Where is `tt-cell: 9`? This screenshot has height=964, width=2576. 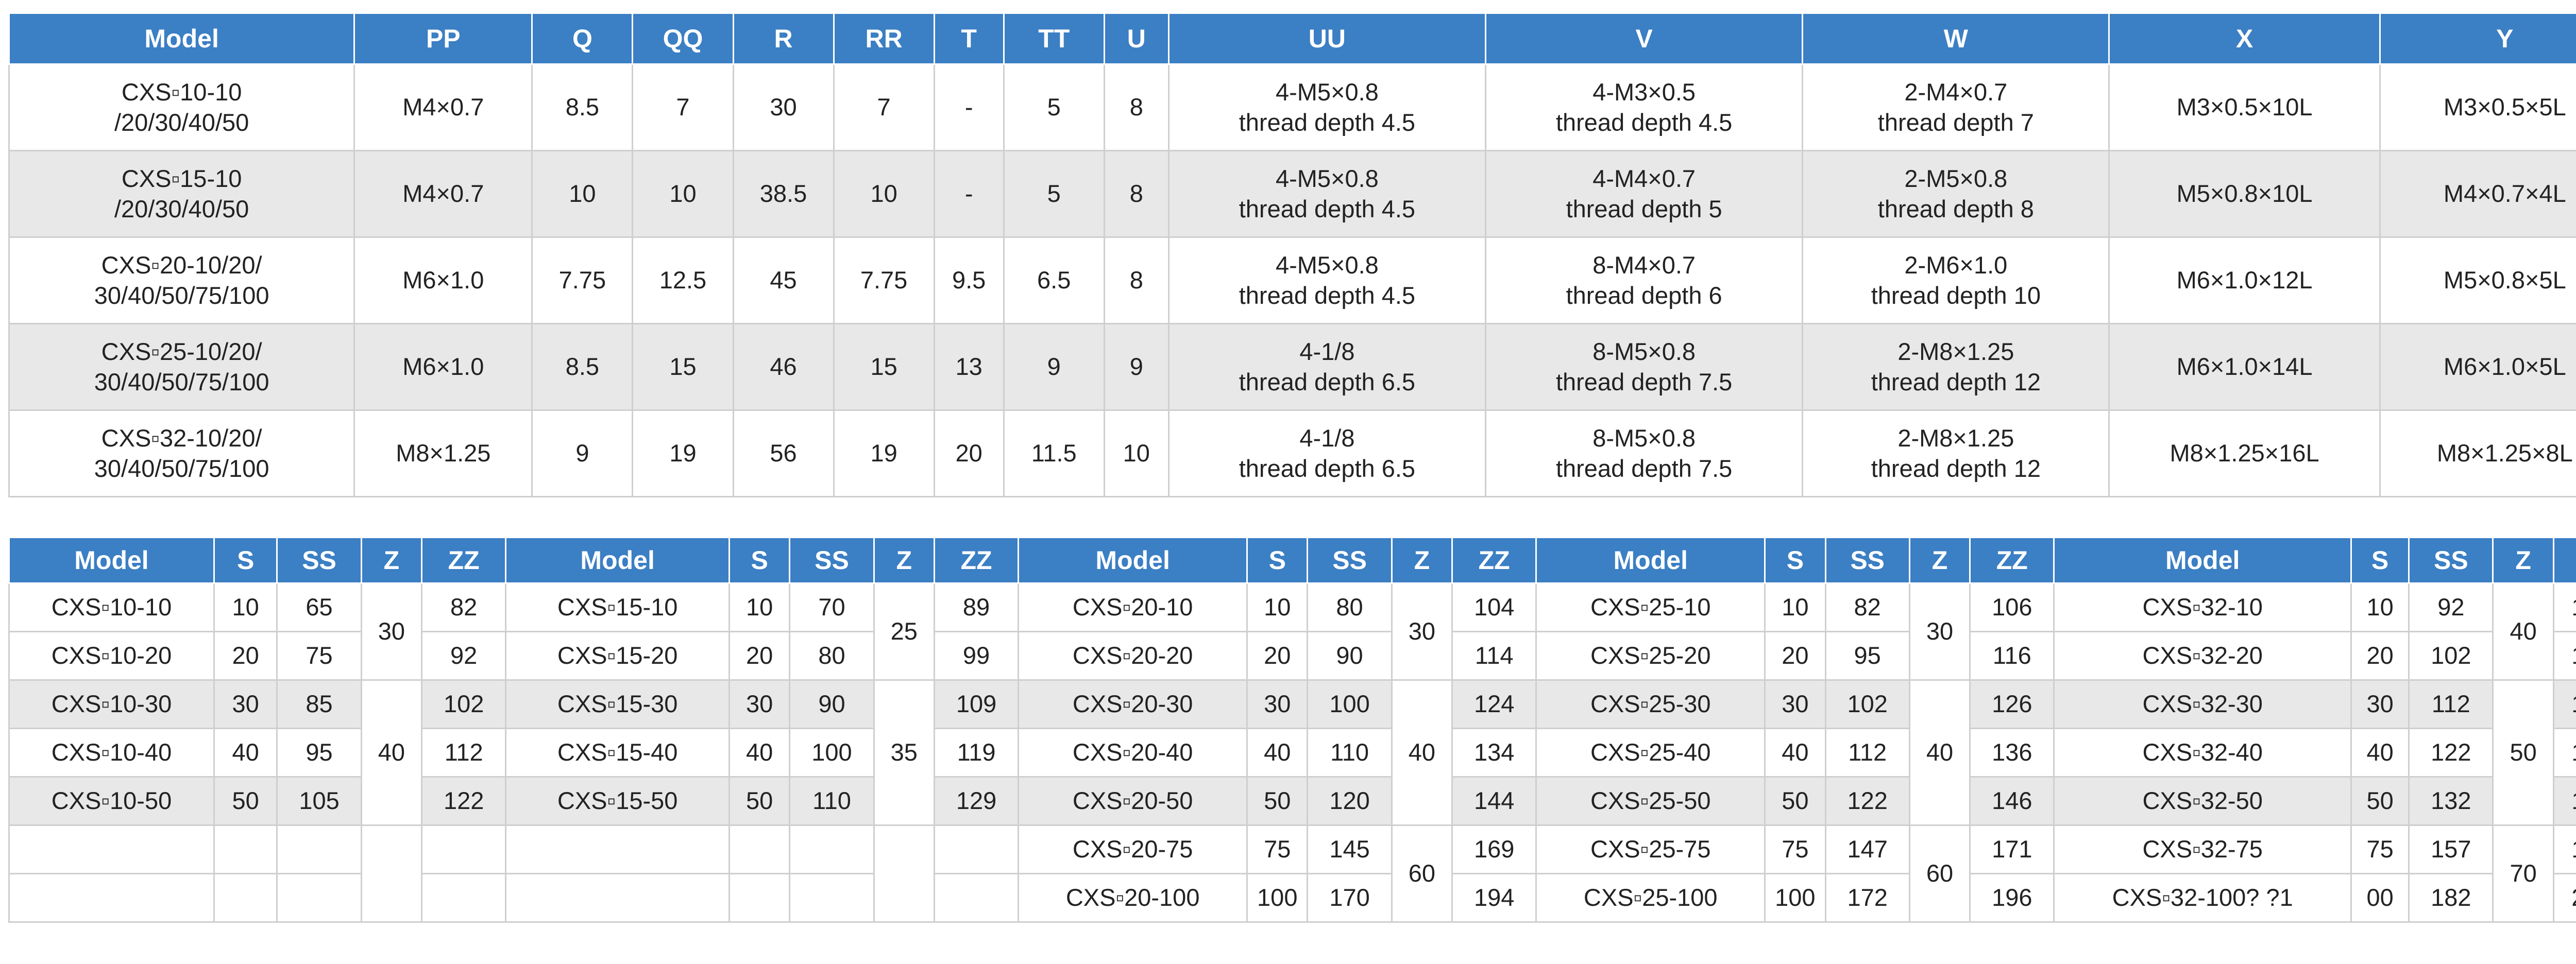
tt-cell: 9 is located at coordinates (1054, 367).